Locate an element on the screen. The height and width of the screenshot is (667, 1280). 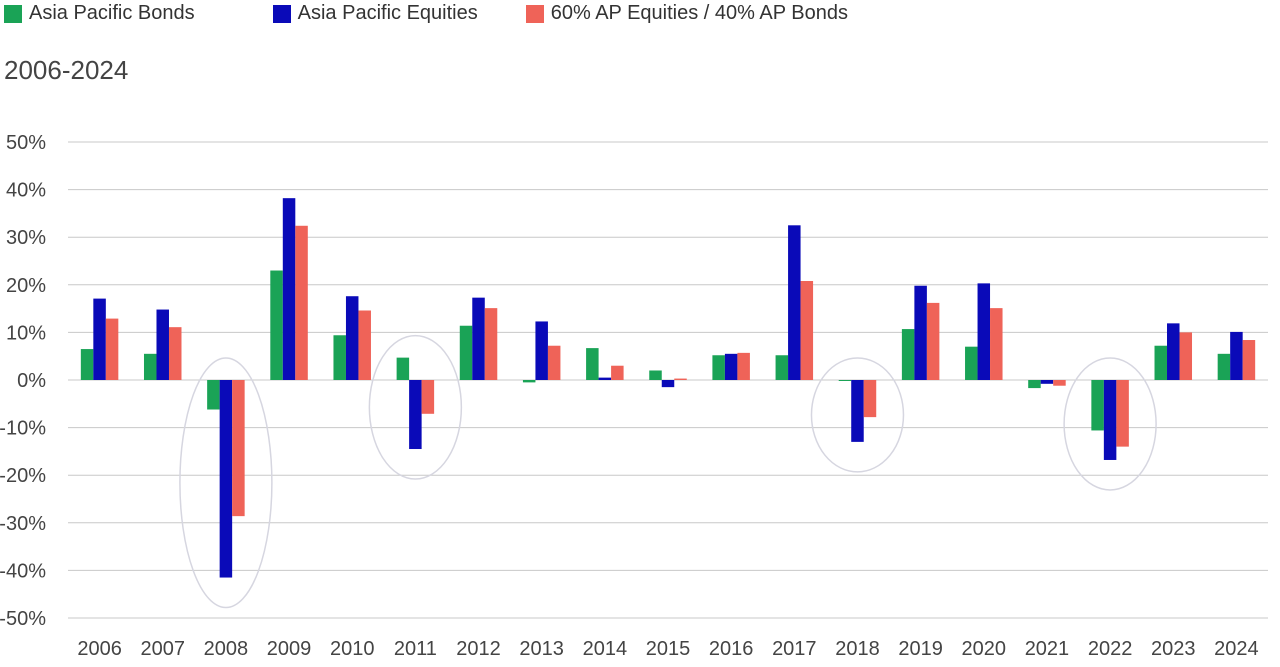
x-tick-label: 2021 is located at coordinates (1047, 649).